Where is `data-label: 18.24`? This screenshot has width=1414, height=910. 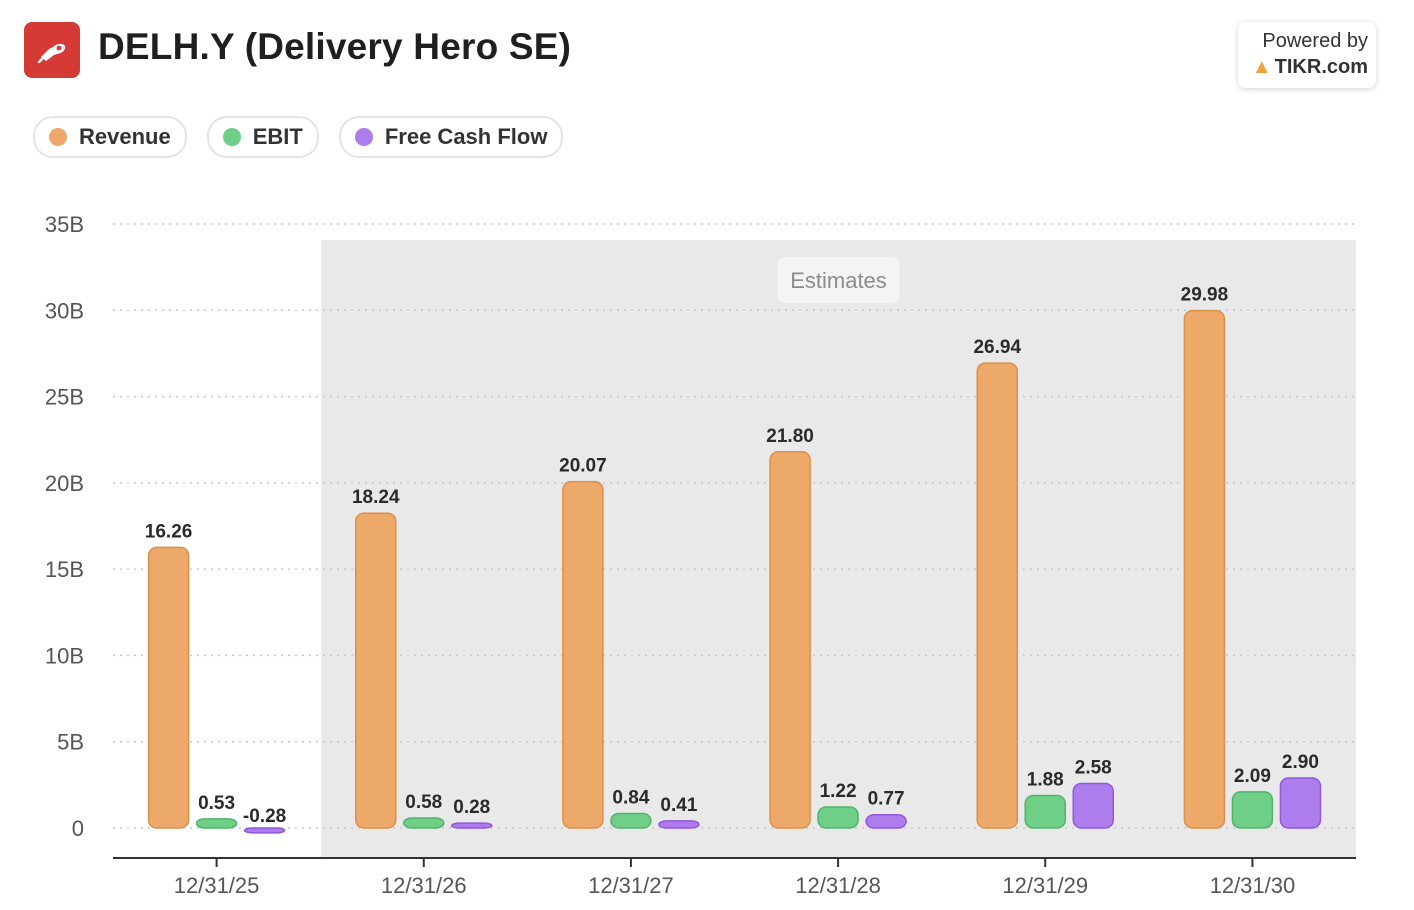
data-label: 18.24 is located at coordinates (376, 497).